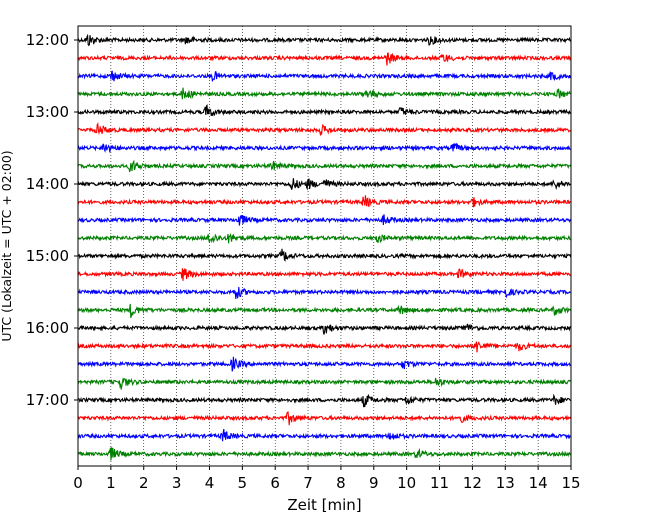  What do you see at coordinates (505, 483) in the screenshot?
I see `x-tick-label: 13` at bounding box center [505, 483].